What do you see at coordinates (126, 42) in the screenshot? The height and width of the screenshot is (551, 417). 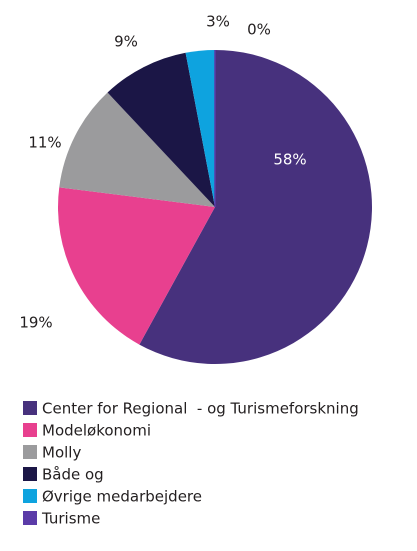 I see `slice-label: 9%` at bounding box center [126, 42].